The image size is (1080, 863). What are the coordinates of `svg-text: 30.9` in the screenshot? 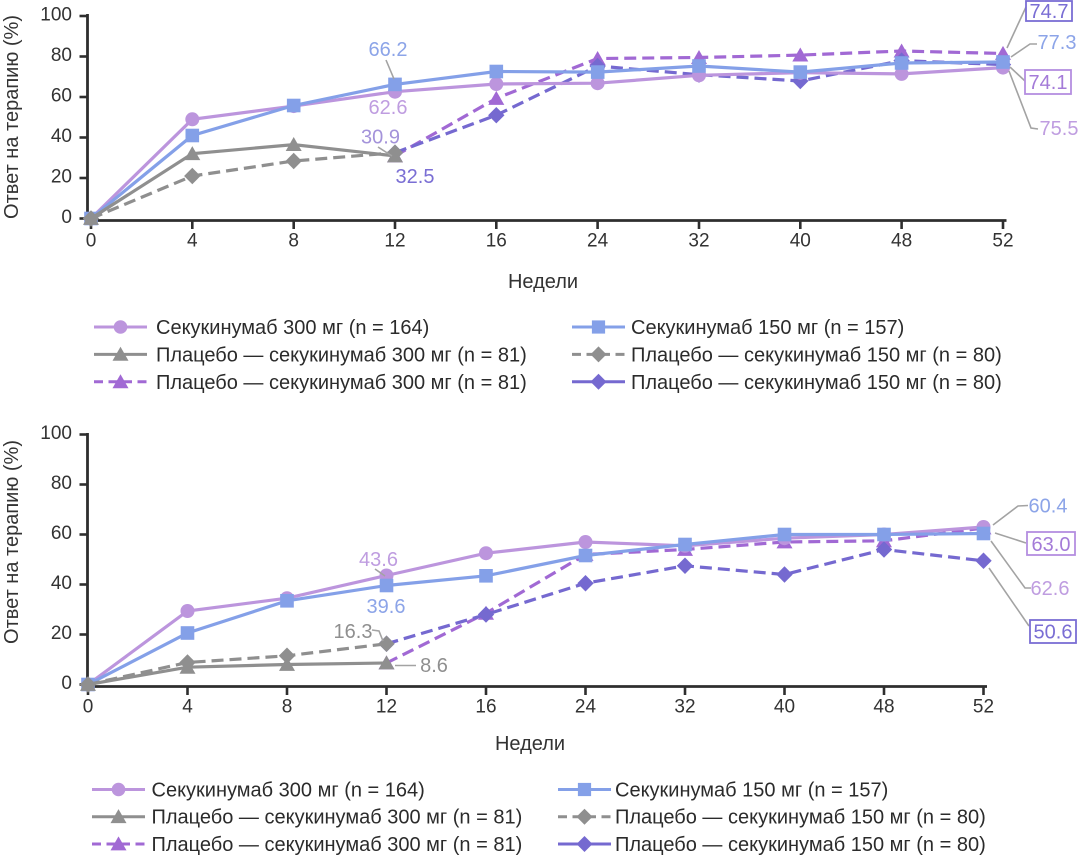 It's located at (380, 138).